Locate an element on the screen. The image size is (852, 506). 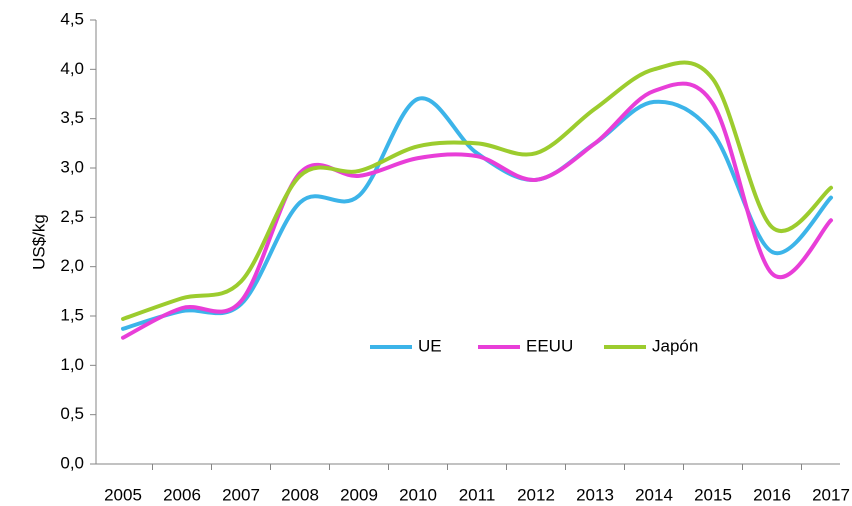
x-tick-label: 2008 is located at coordinates (300, 494).